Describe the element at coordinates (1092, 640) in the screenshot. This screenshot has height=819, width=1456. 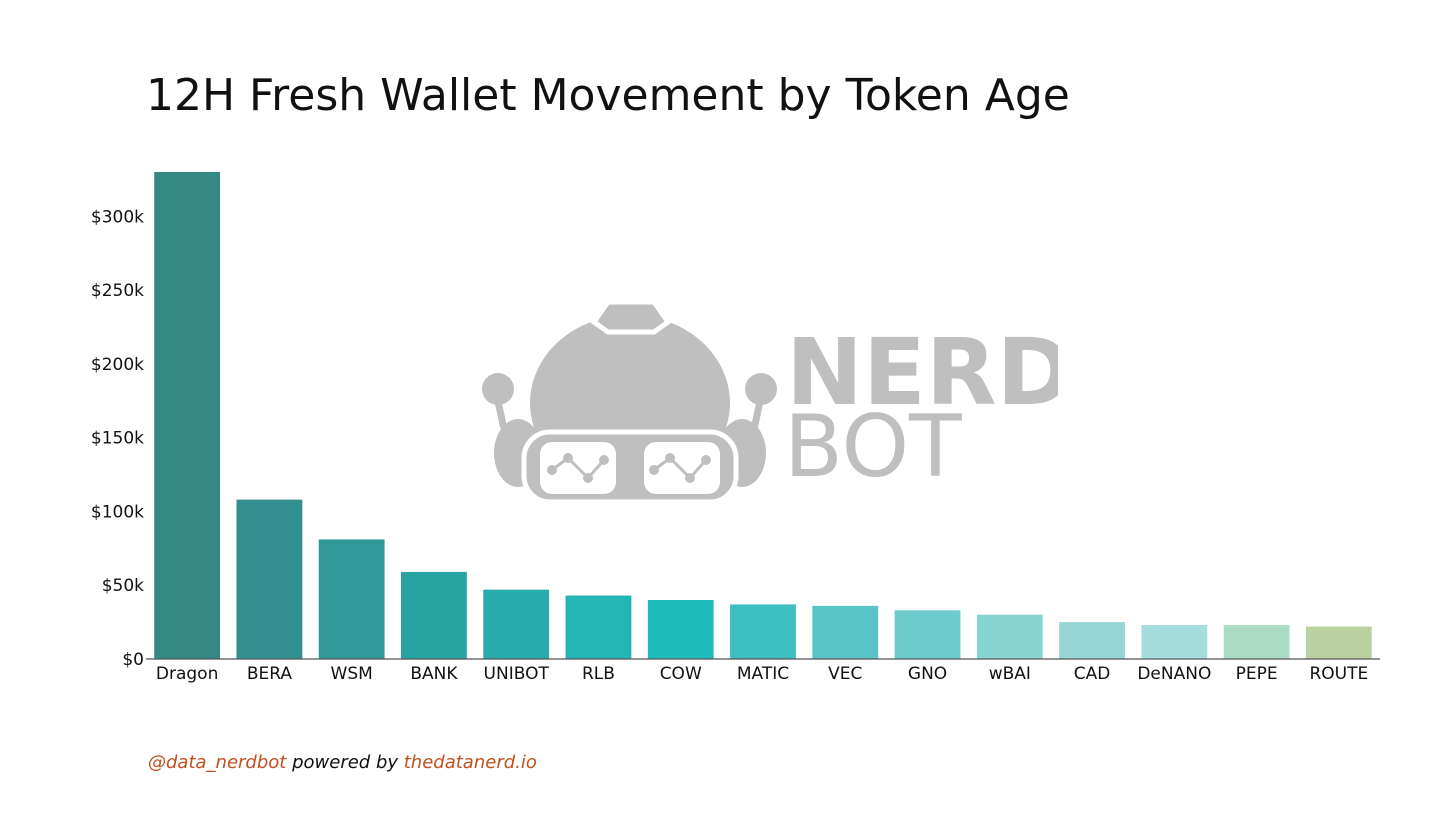
I see `bar-cad` at that location.